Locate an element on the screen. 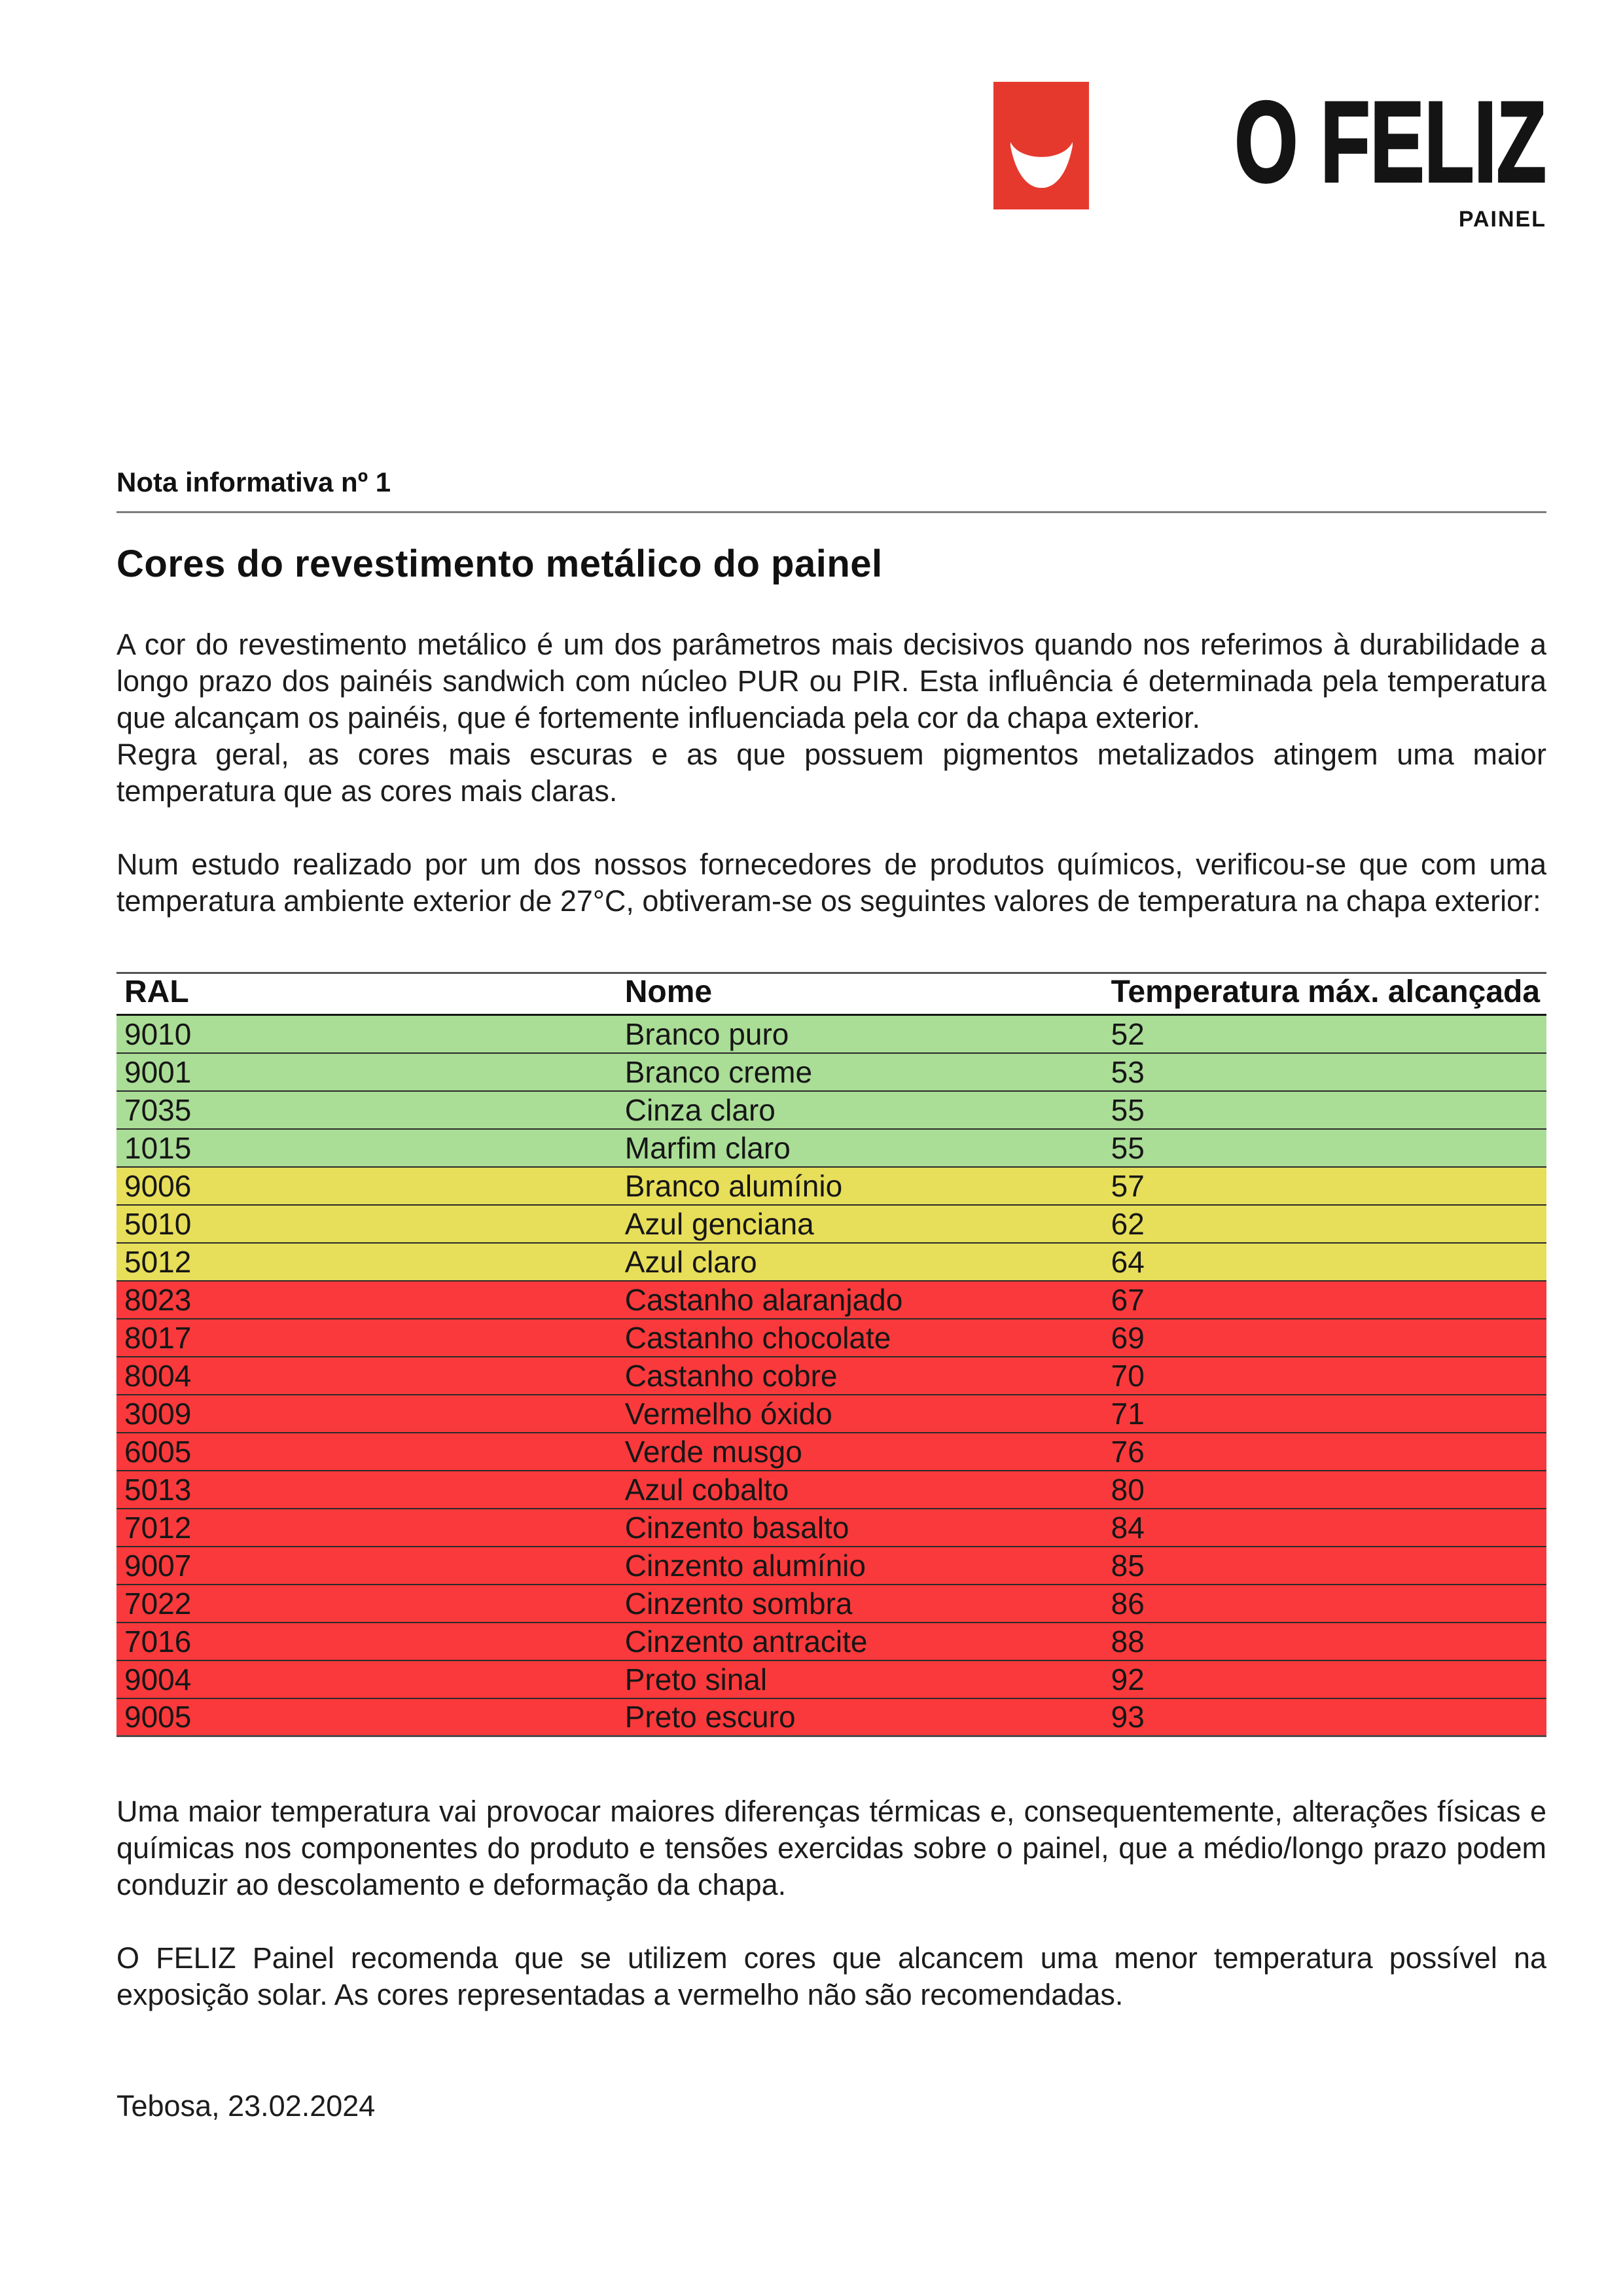 Image resolution: width=1623 pixels, height=2296 pixels. company-logo: O FELIZ PAINEL is located at coordinates (832, 159).